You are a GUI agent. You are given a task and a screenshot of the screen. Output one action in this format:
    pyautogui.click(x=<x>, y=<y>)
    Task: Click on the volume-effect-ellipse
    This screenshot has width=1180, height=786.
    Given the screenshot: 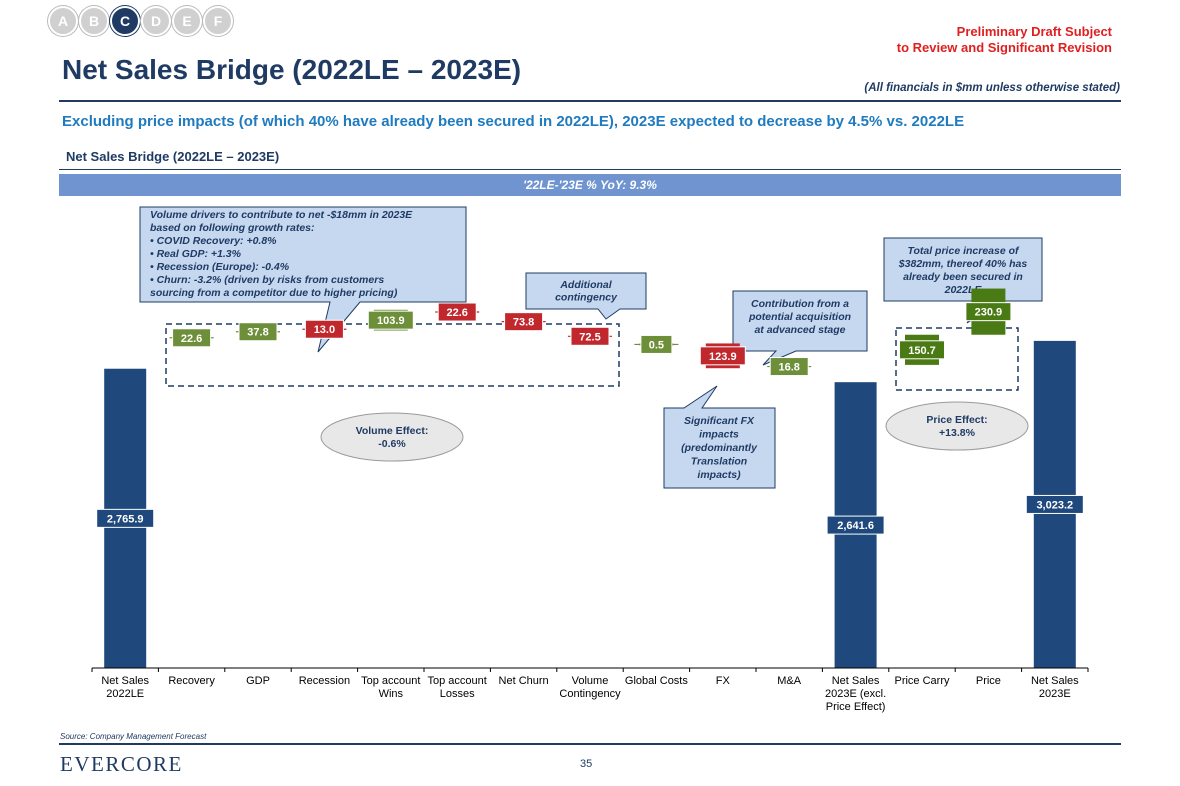 What is the action you would take?
    pyautogui.click(x=392, y=437)
    